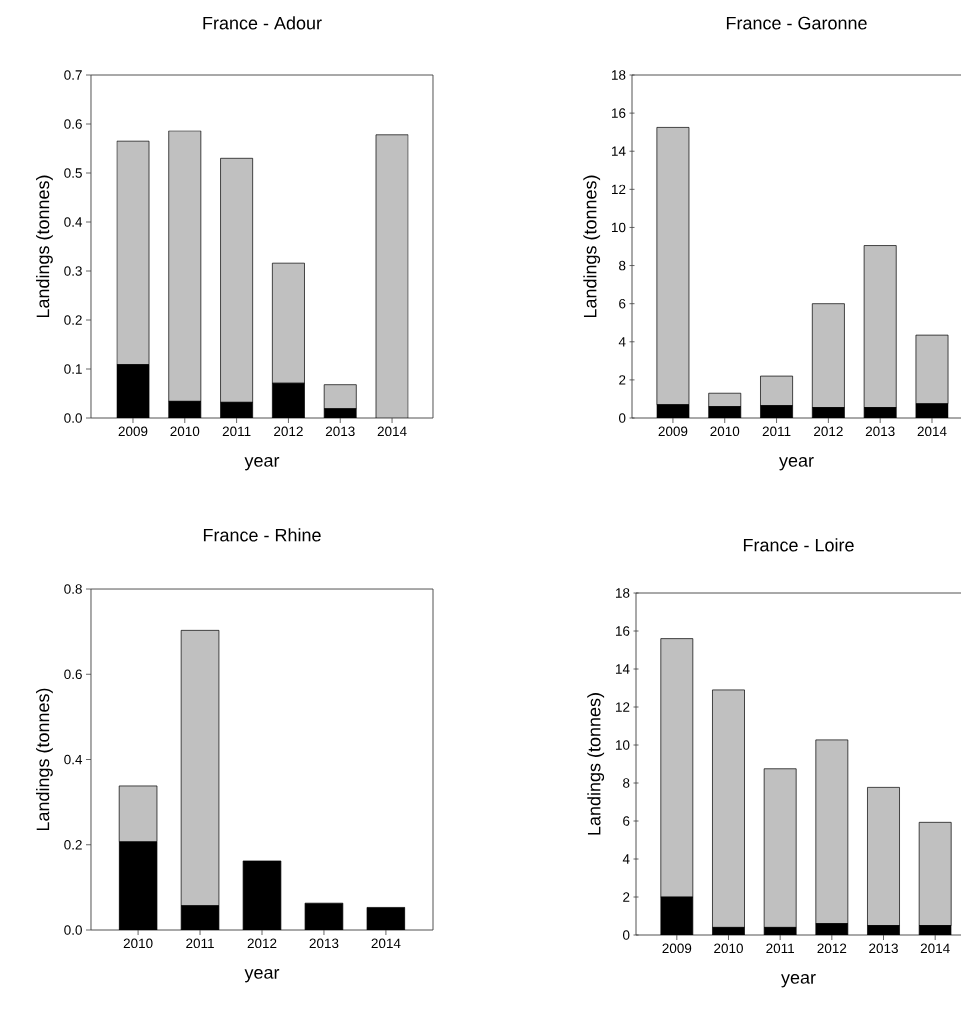 The image size is (962, 1010). I want to click on y-tick-label: 0.8, so click(73, 589).